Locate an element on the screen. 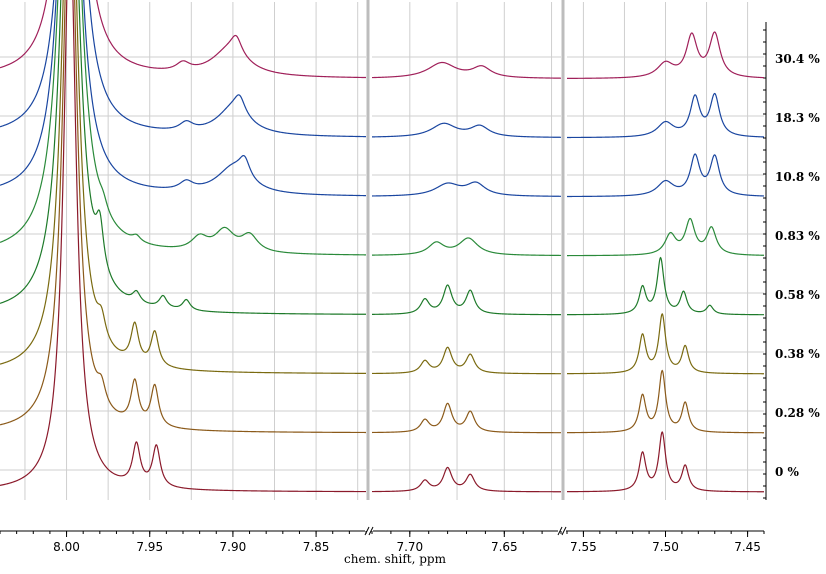  series-label: 0.28 % is located at coordinates (797, 413).